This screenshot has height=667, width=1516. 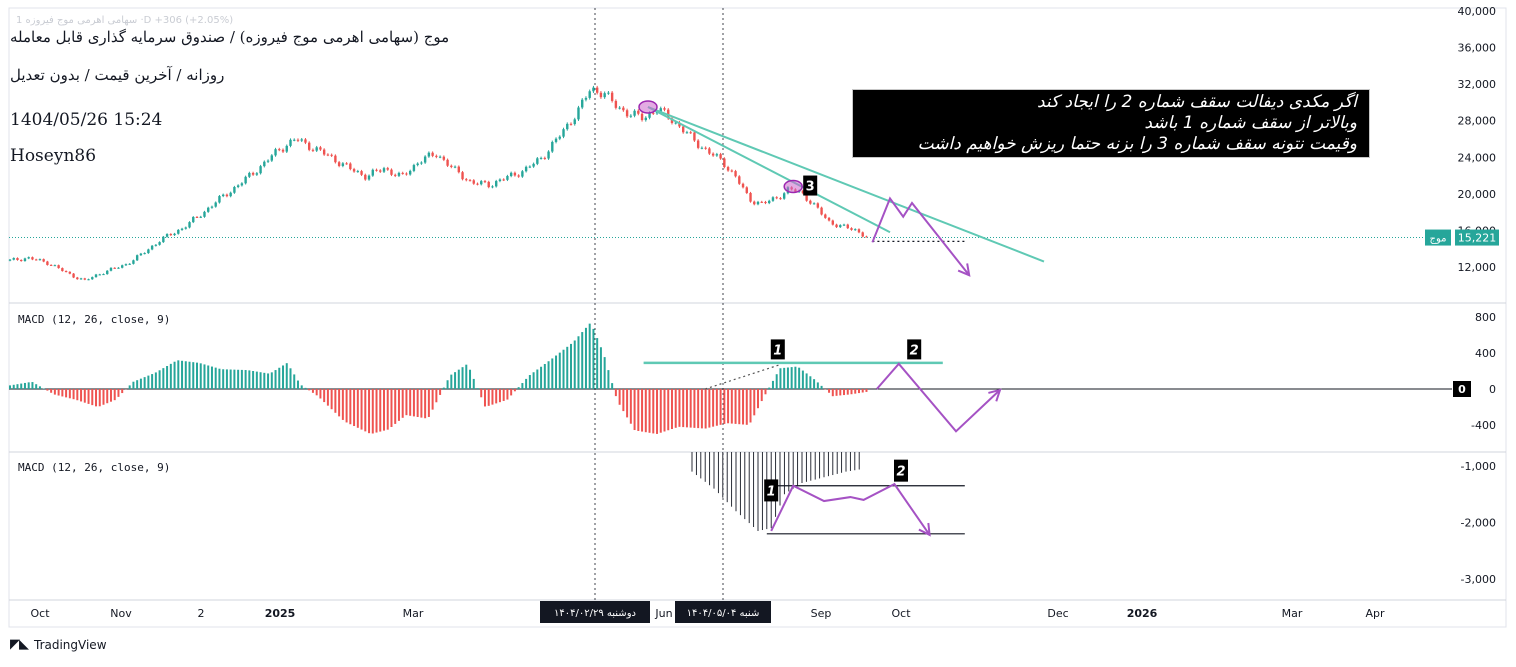 I want to click on peak-marker, so click(x=648, y=107).